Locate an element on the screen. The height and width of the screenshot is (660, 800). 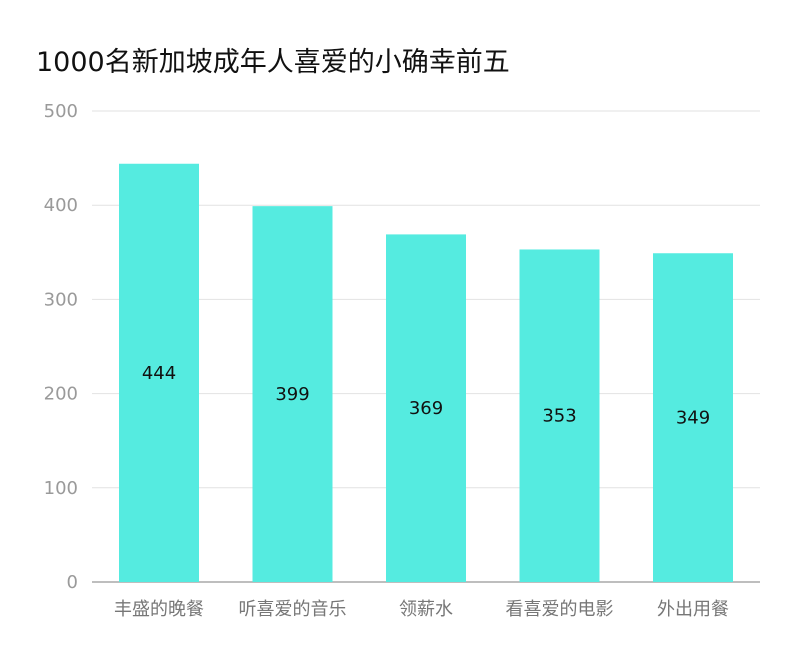
data-labels: 444 399 369 353 349 is located at coordinates (426, 396).